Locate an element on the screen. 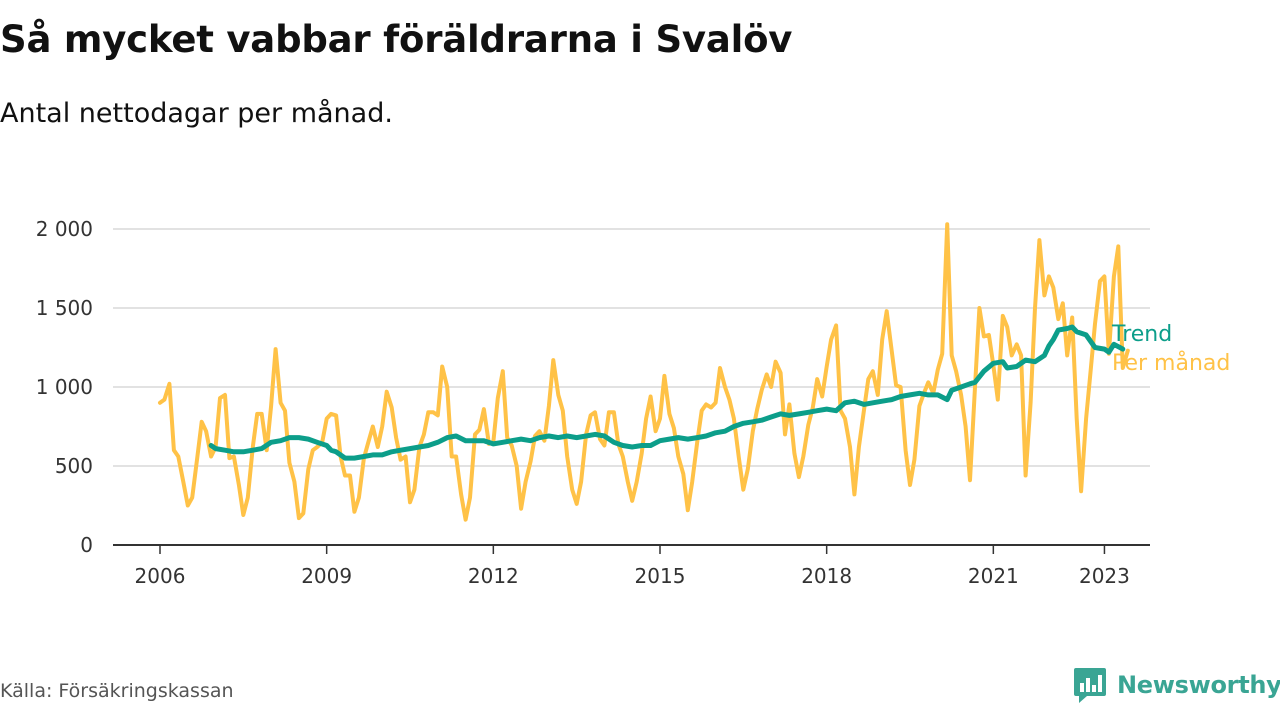 Image resolution: width=1280 pixels, height=720 pixels. bar-chart-logo-icon is located at coordinates (1090, 685).